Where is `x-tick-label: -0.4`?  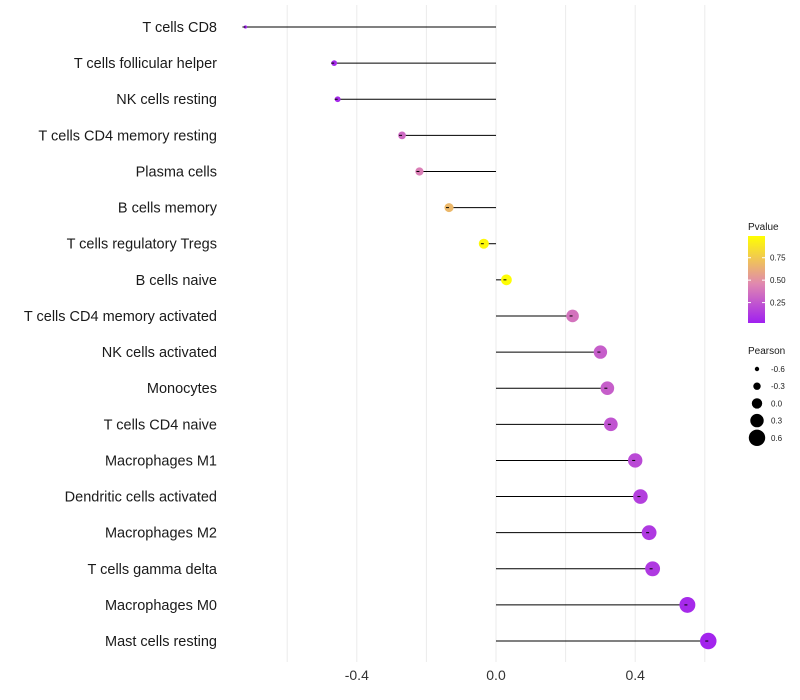 x-tick-label: -0.4 is located at coordinates (357, 675).